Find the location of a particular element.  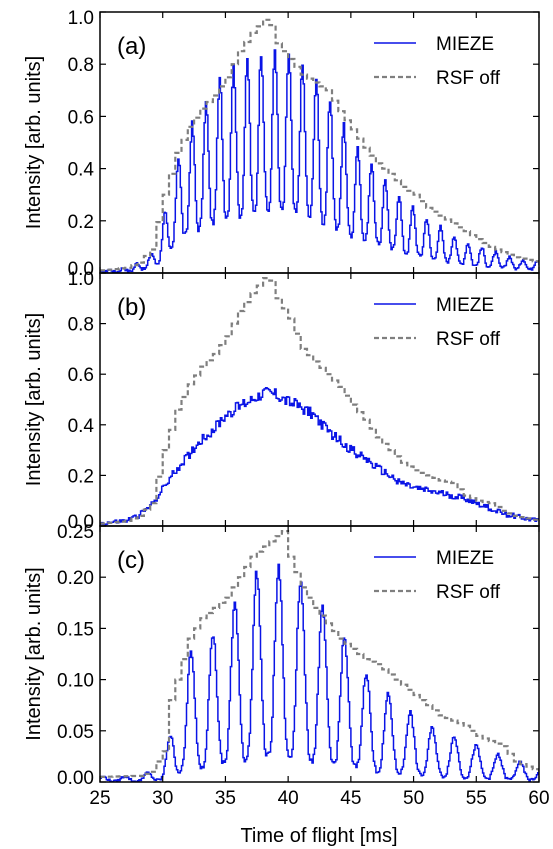

y-tick-label: 0.15 is located at coordinates (75, 629).